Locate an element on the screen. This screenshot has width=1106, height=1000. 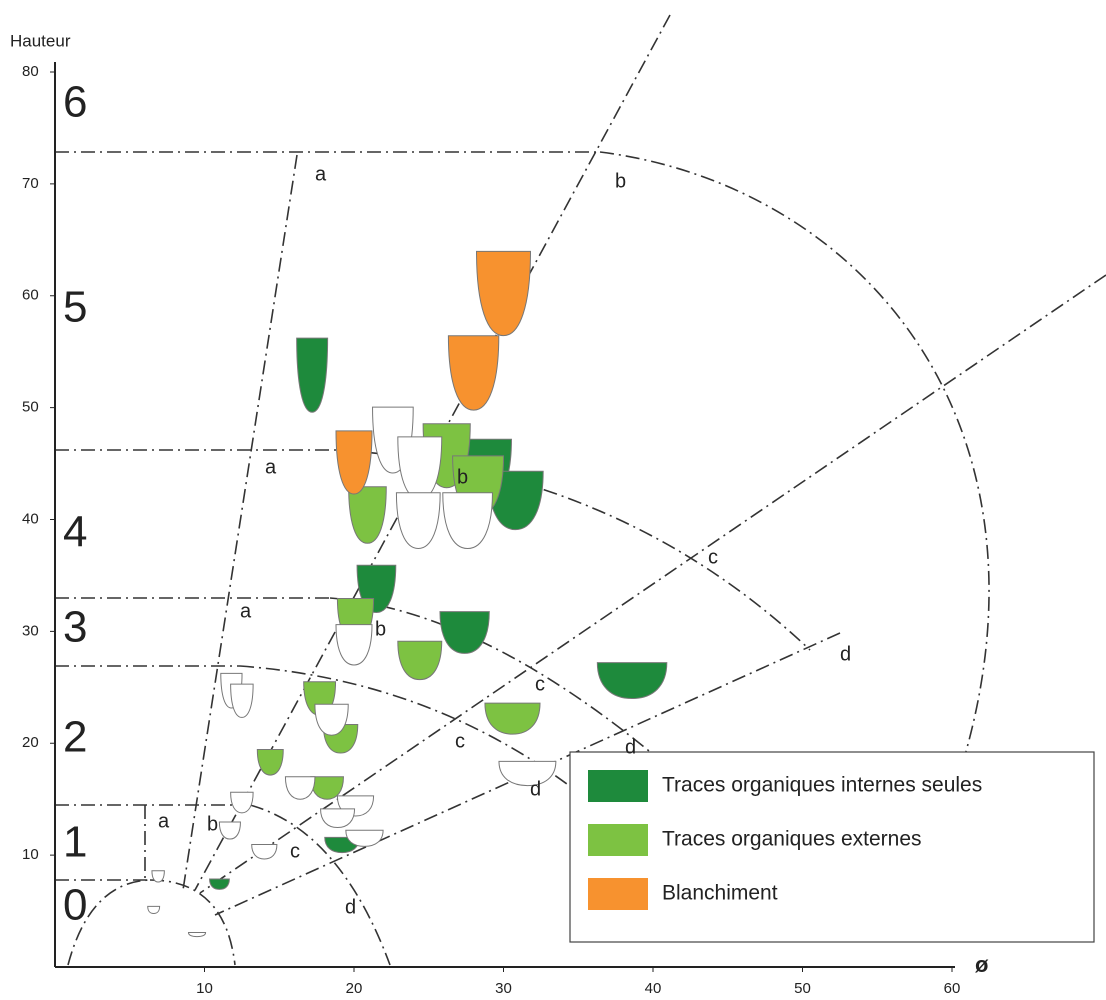
zone-label: 4 is located at coordinates (75, 532).